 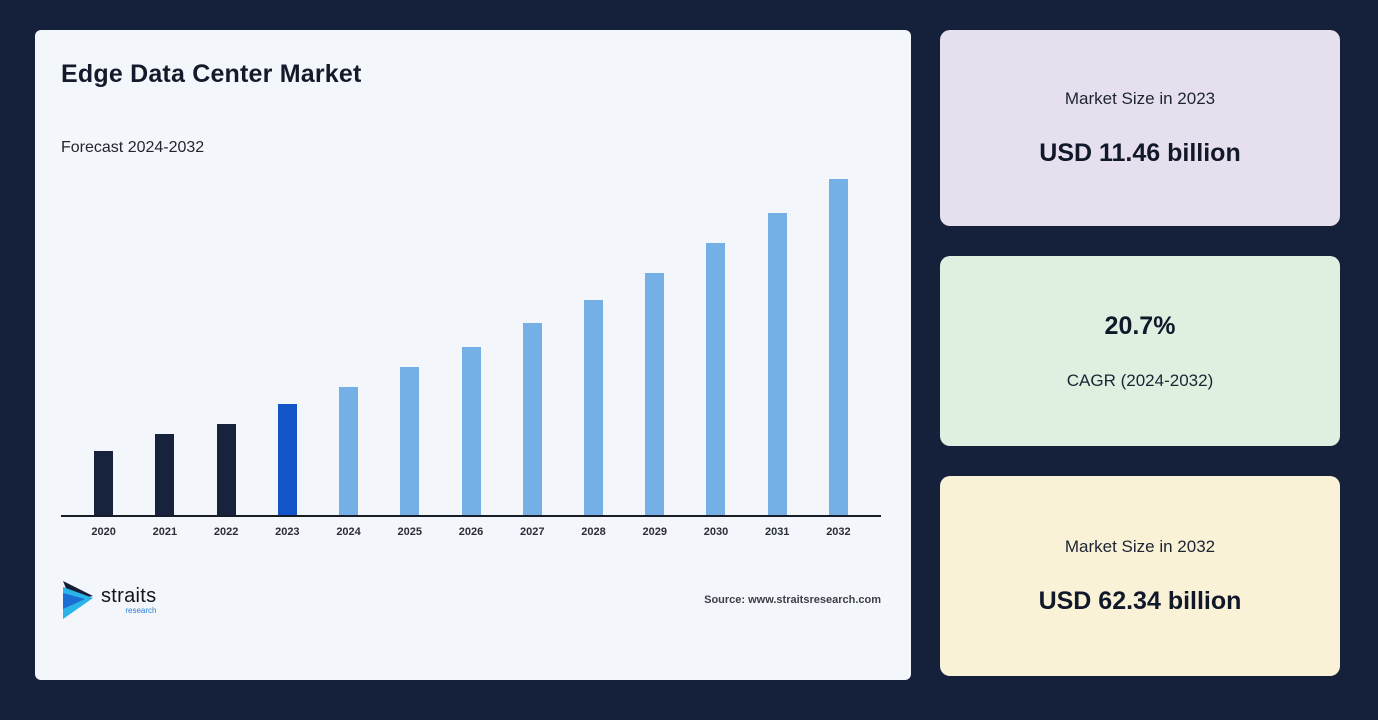 I want to click on x-tick-label-2022: 2022, so click(x=226, y=532).